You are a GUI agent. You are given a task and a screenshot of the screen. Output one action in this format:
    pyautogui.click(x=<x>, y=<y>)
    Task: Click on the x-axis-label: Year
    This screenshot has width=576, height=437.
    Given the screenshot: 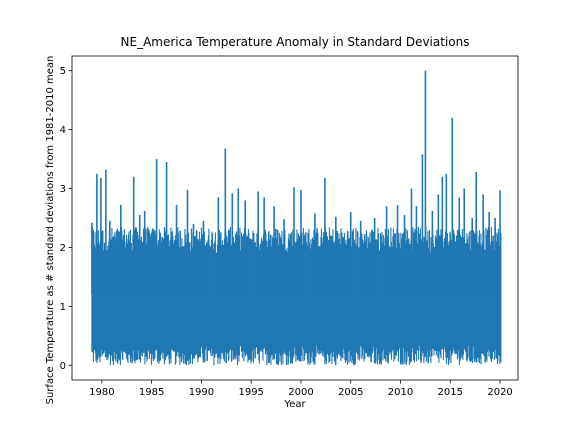 What is the action you would take?
    pyautogui.click(x=294, y=404)
    